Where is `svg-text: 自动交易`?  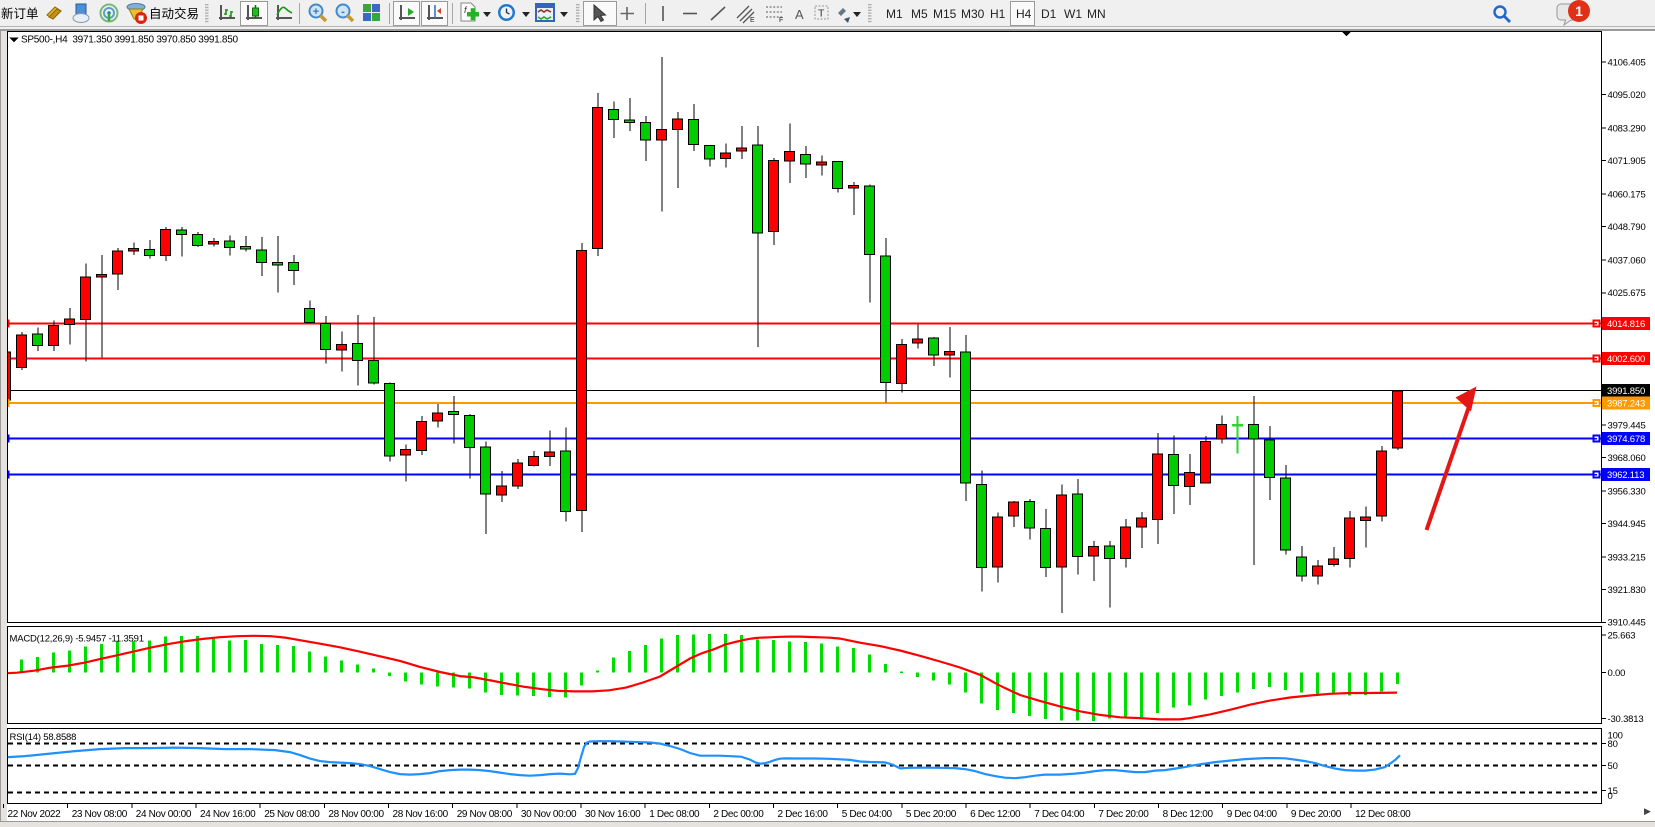 svg-text: 自动交易 is located at coordinates (174, 13).